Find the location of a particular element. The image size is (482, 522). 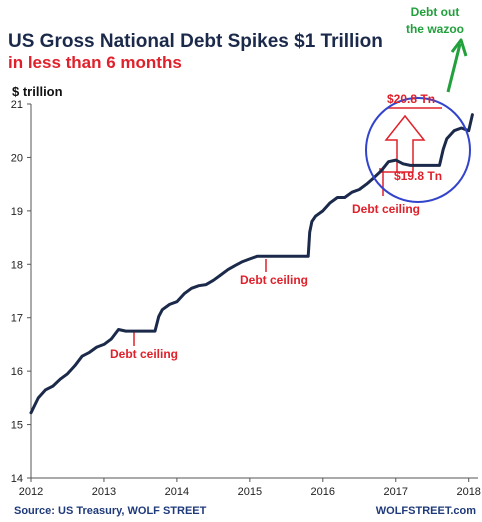

x-tick-label: 2017 is located at coordinates (396, 492).